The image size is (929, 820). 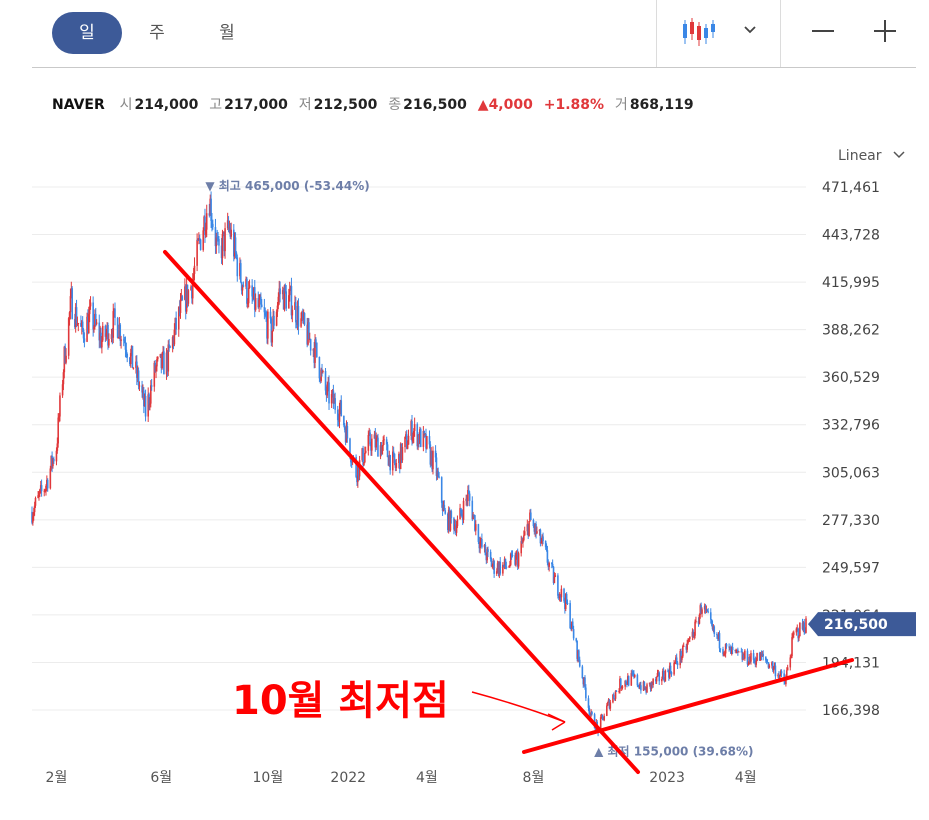 I want to click on minus-icon, so click(x=823, y=31).